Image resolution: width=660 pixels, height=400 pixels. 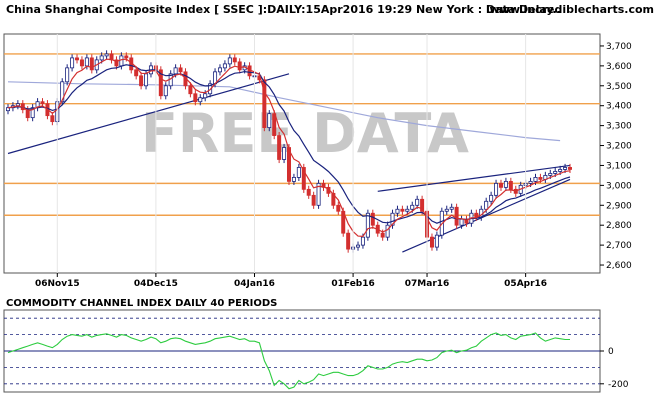 What do you see at coordinates (619, 206) in the screenshot?
I see `price-tick-label: 2,900` at bounding box center [619, 206].